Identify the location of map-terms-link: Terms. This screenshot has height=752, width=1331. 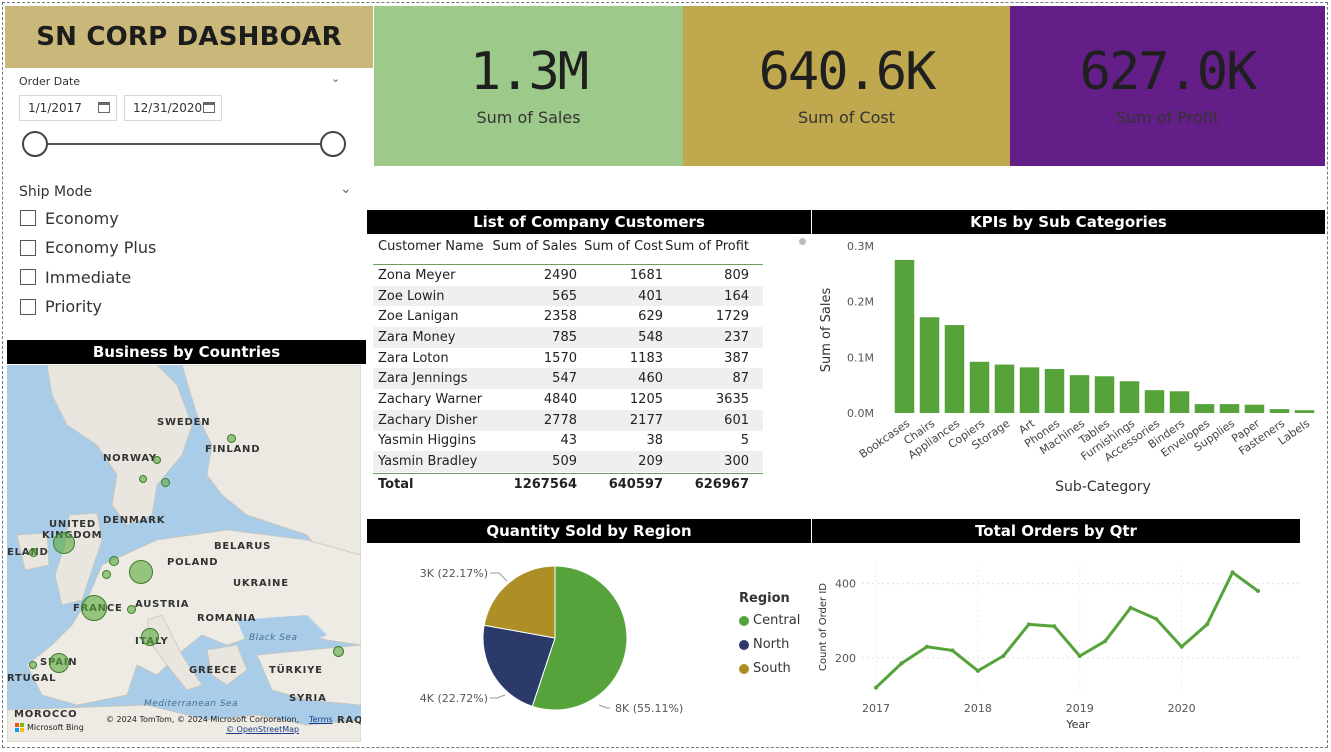
(321, 719).